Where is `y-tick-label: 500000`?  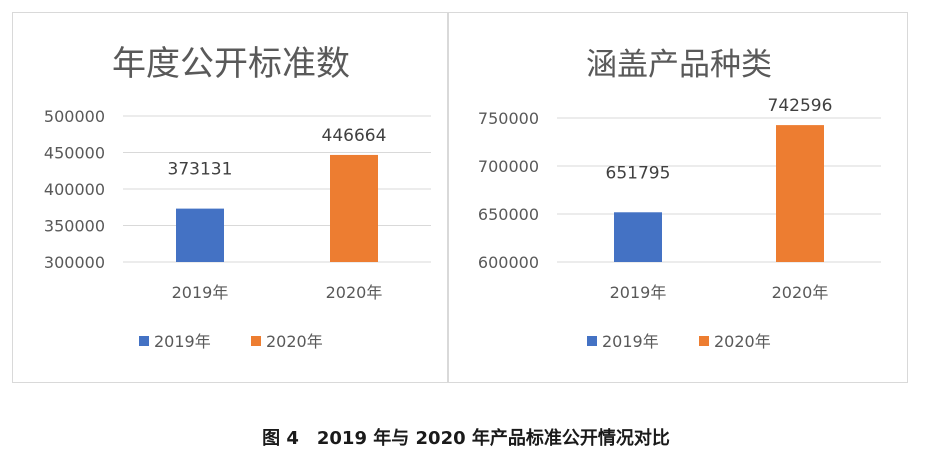 y-tick-label: 500000 is located at coordinates (74, 116).